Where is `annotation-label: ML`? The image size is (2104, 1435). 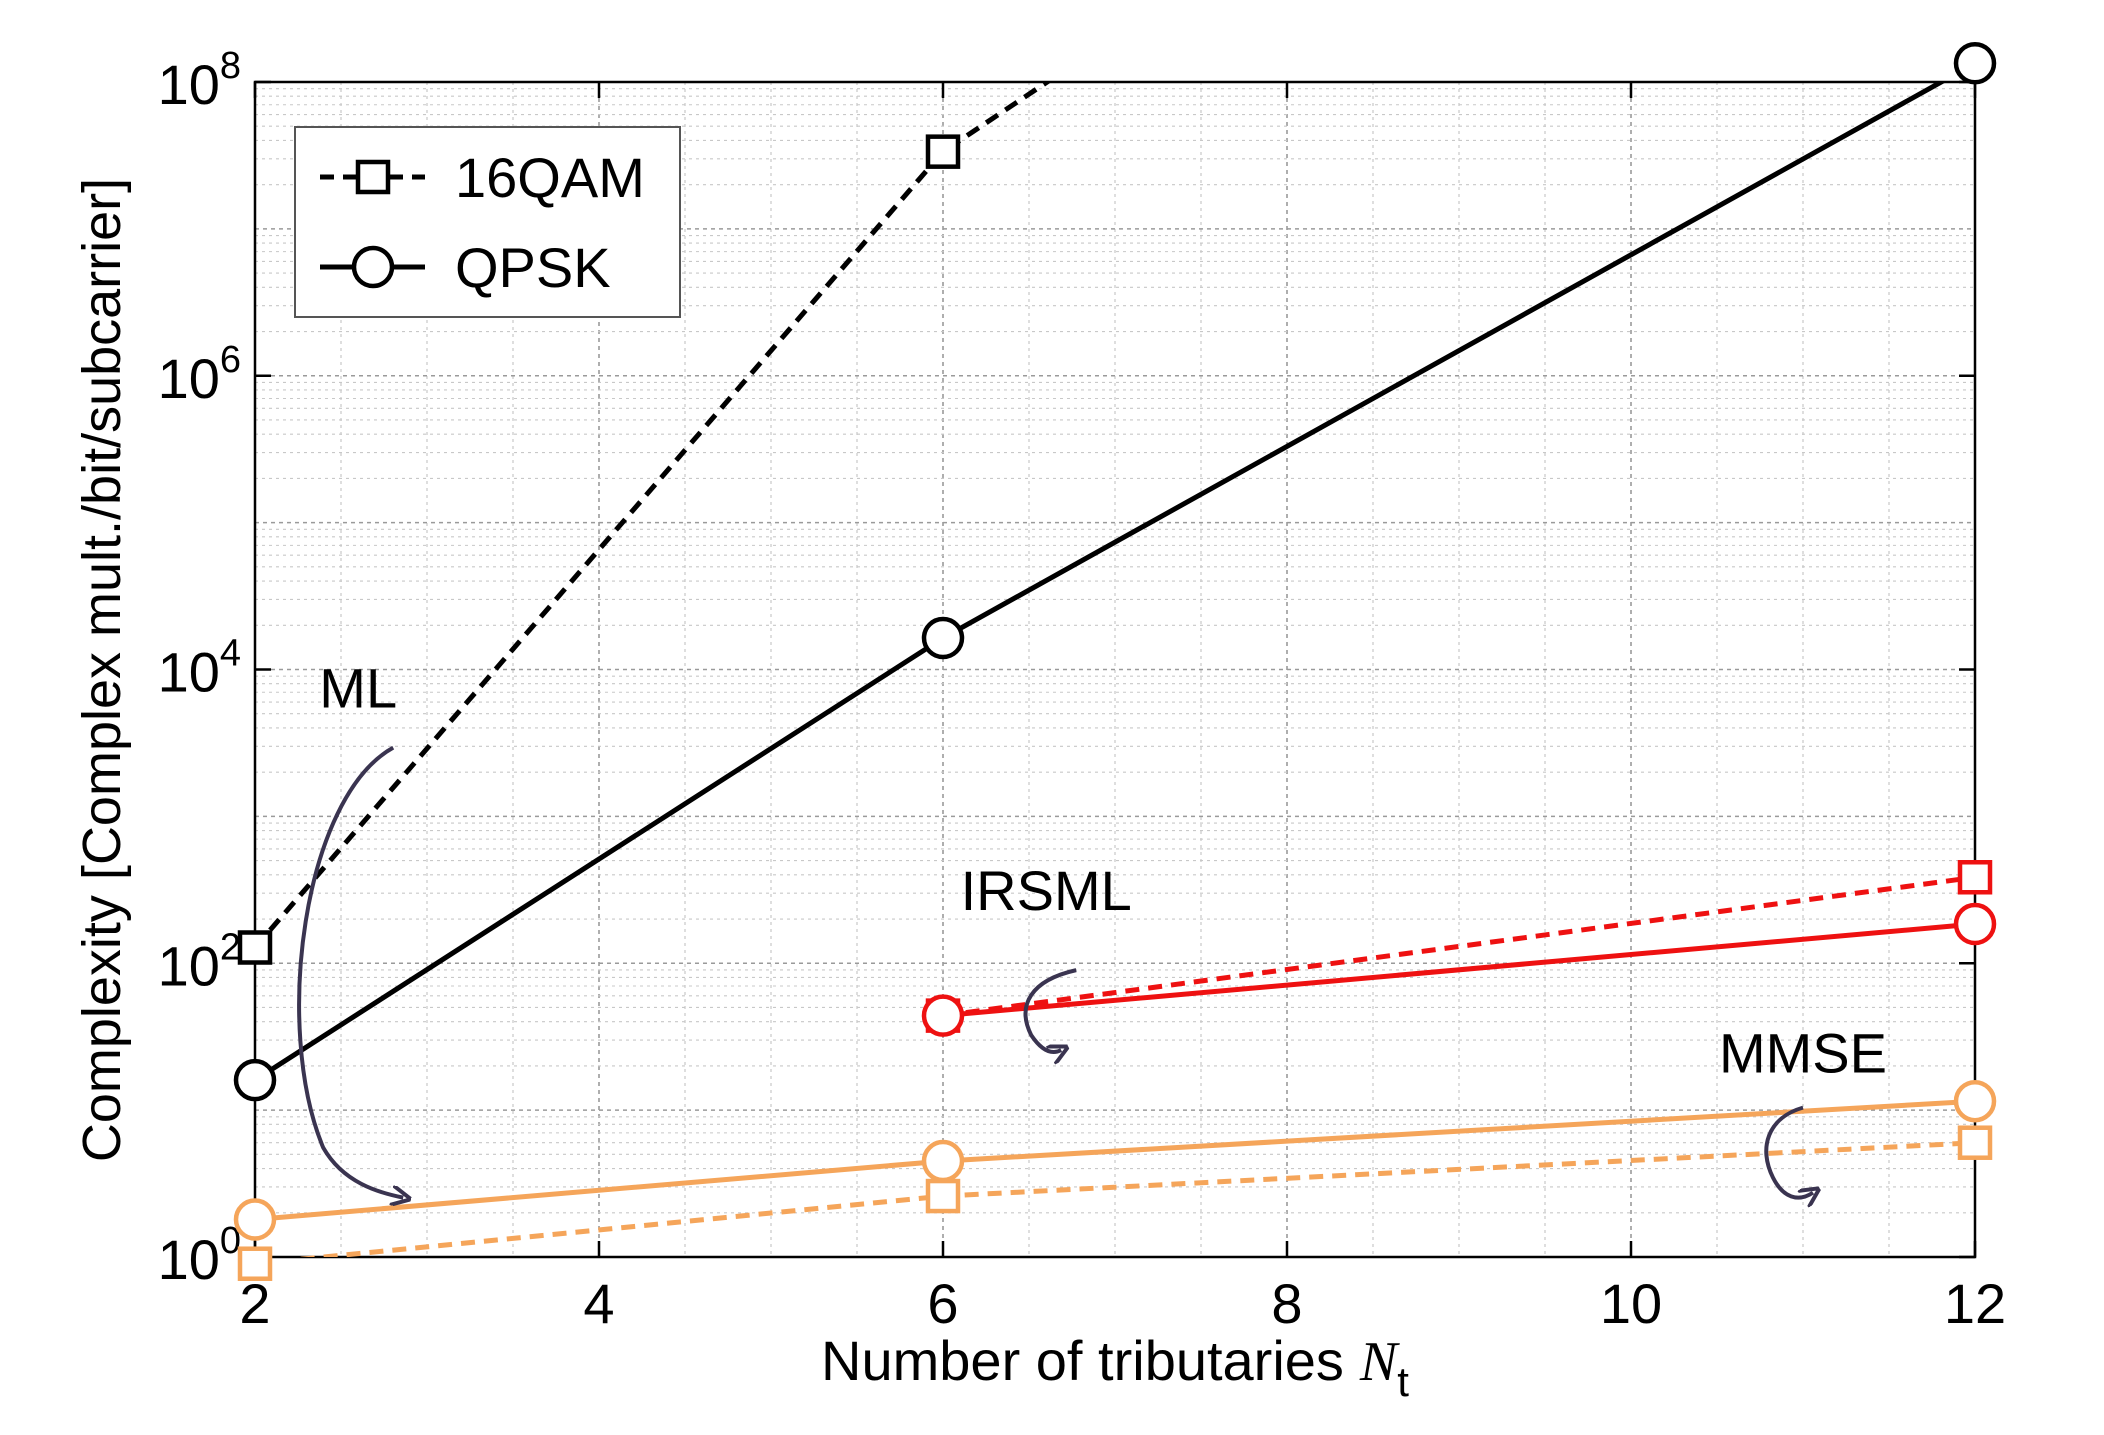 annotation-label: ML is located at coordinates (358, 688).